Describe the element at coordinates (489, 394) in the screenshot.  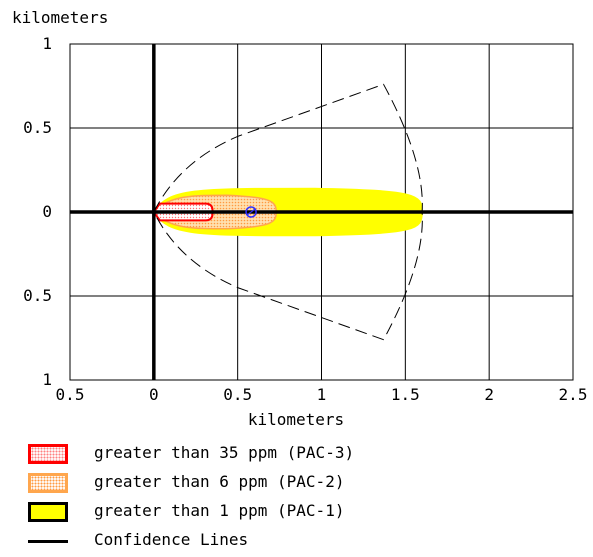
I see `x-tick-label: 2` at that location.